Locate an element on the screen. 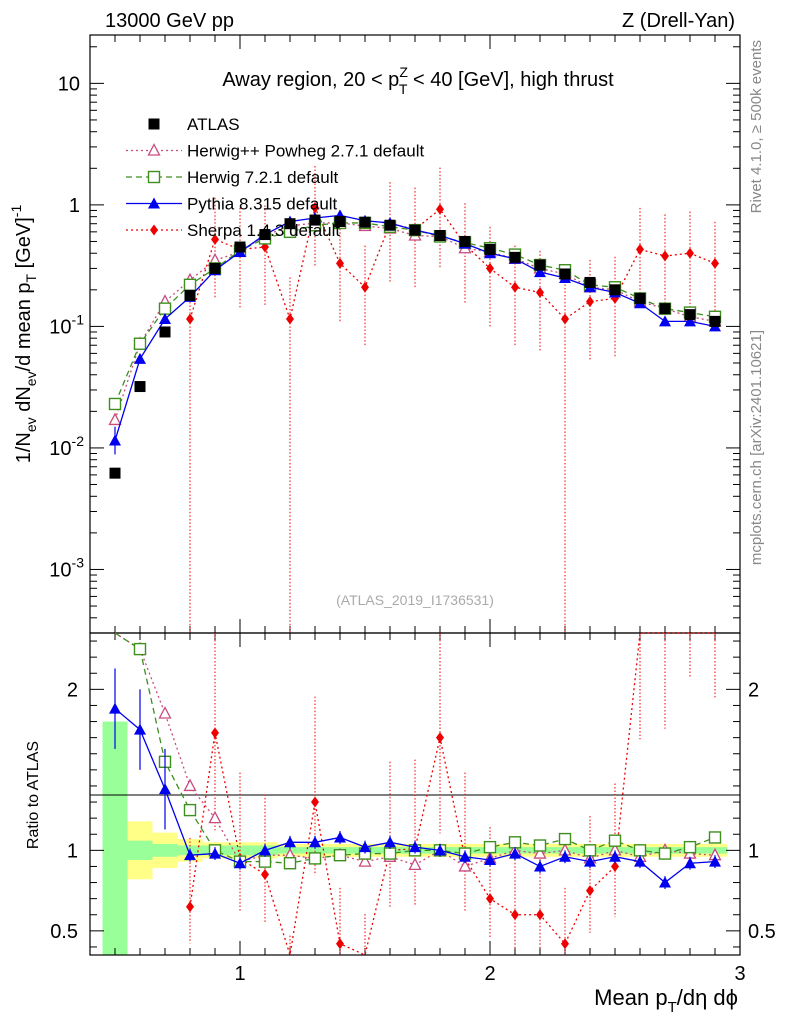 Image resolution: width=786 pixels, height=1024 pixels. ratio-tick-label-right: 2 is located at coordinates (753, 690).